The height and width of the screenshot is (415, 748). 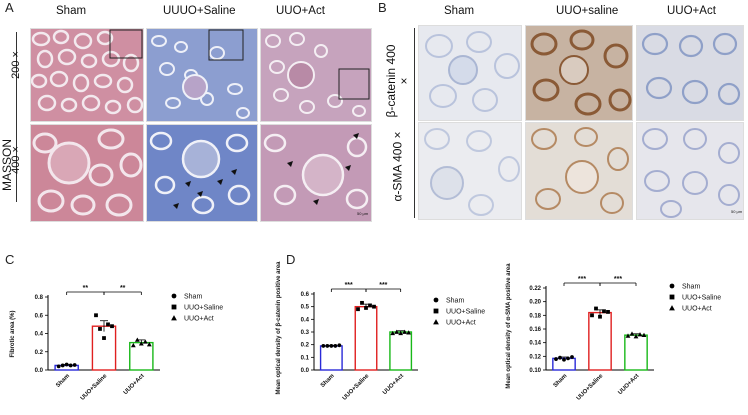 What do you see at coordinates (535, 330) in the screenshot?
I see `y-tick-label: 0.16` at bounding box center [535, 330].